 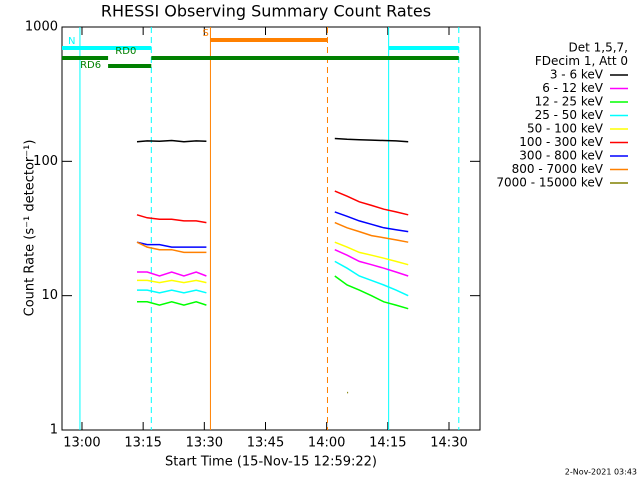 I want to click on chart-title: RHESSI Observing Summary Count Rates, so click(x=266, y=11).